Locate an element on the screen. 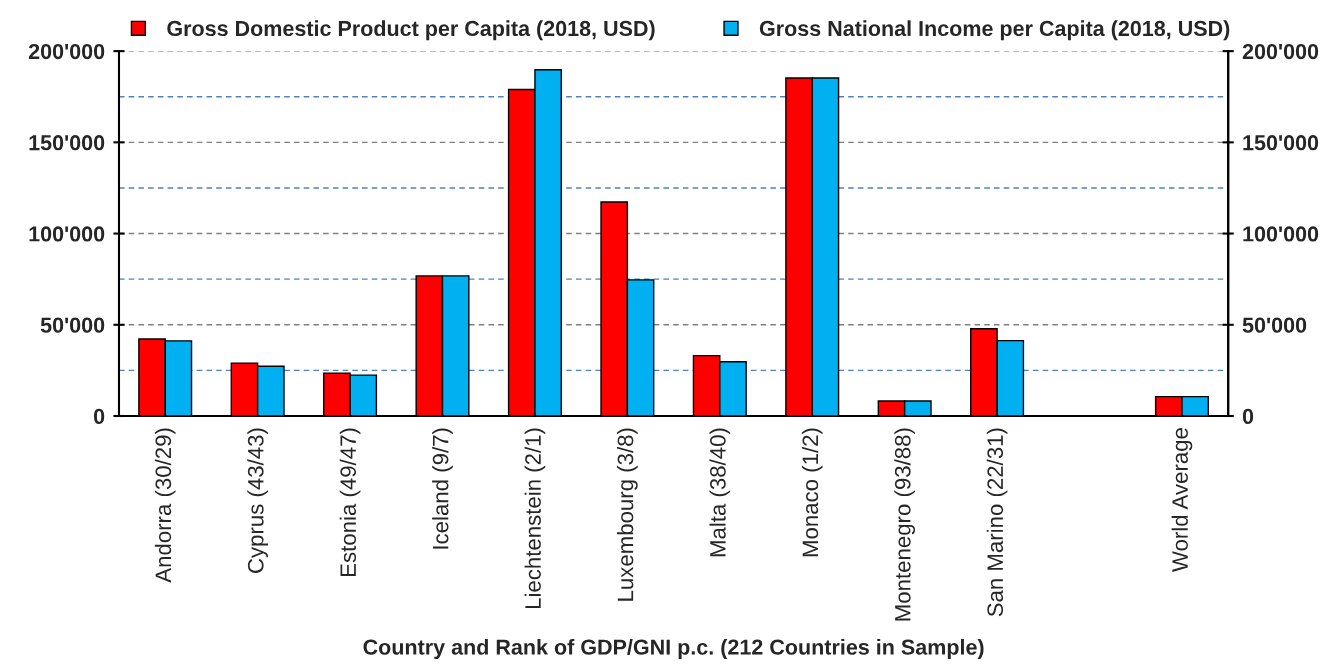 The width and height of the screenshot is (1343, 664). x-tick-label: San Marino (22/31) is located at coordinates (997, 522).